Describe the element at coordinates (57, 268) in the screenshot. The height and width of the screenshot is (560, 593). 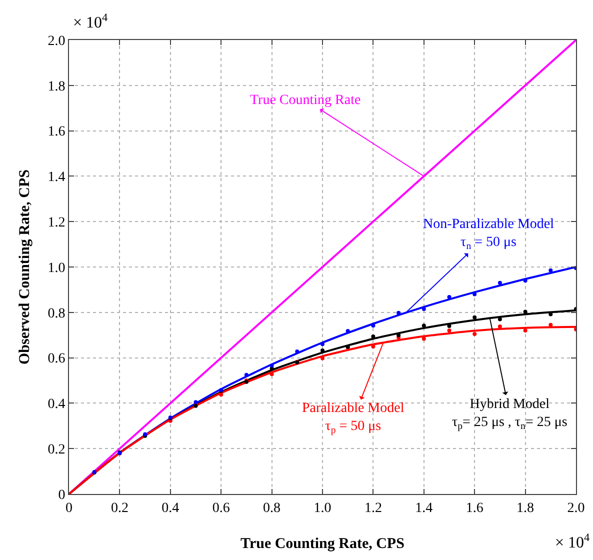
I see `y-tick-label: 1.0` at that location.